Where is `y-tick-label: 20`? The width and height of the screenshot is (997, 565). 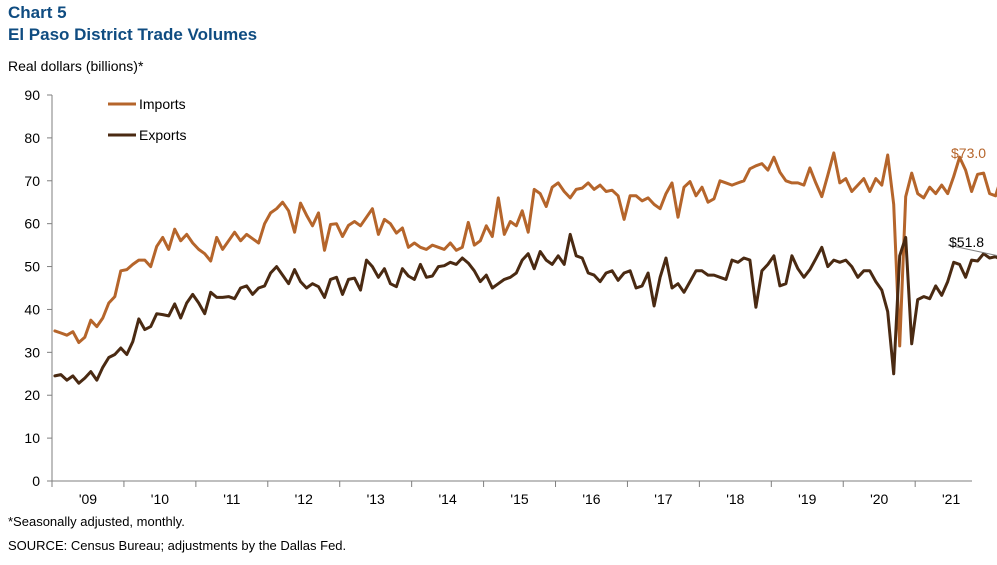 y-tick-label: 20 is located at coordinates (32, 395).